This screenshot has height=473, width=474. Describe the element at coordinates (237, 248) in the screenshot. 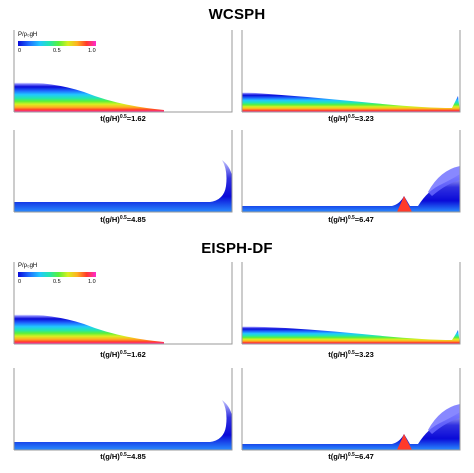

I see `section-title-eisph-df: EISPH-DF` at that location.